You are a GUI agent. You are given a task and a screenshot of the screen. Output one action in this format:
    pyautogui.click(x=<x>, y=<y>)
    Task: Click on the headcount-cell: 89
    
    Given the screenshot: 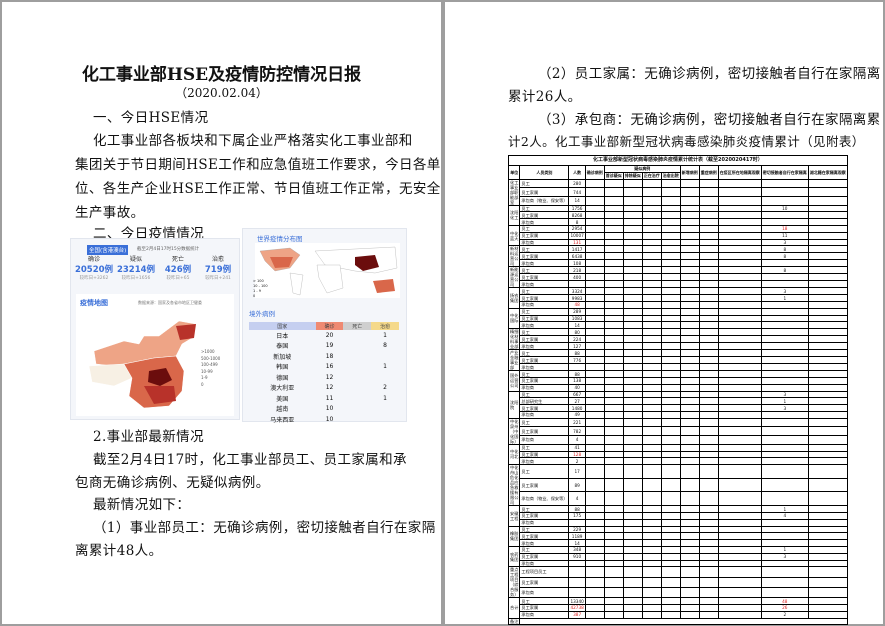 What is the action you would take?
    pyautogui.click(x=577, y=485)
    